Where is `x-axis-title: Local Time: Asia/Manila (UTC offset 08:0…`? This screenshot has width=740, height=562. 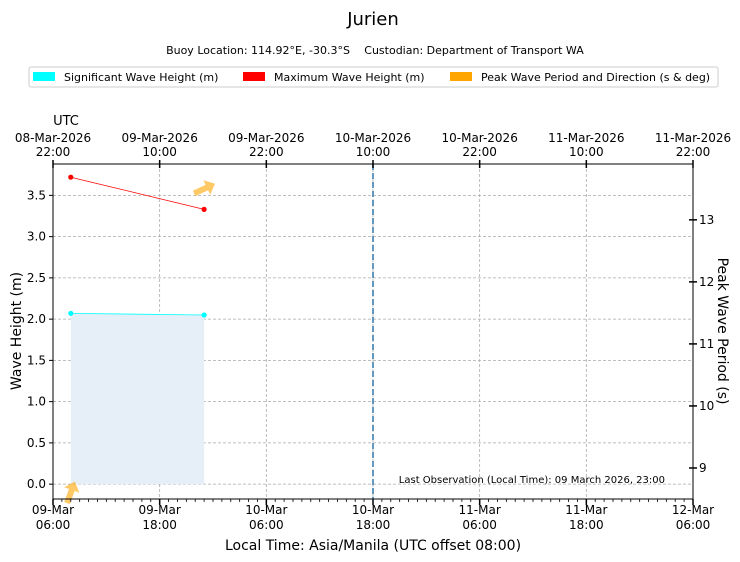
x-axis-title: Local Time: Asia/Manila (UTC offset 08:0… is located at coordinates (373, 546).